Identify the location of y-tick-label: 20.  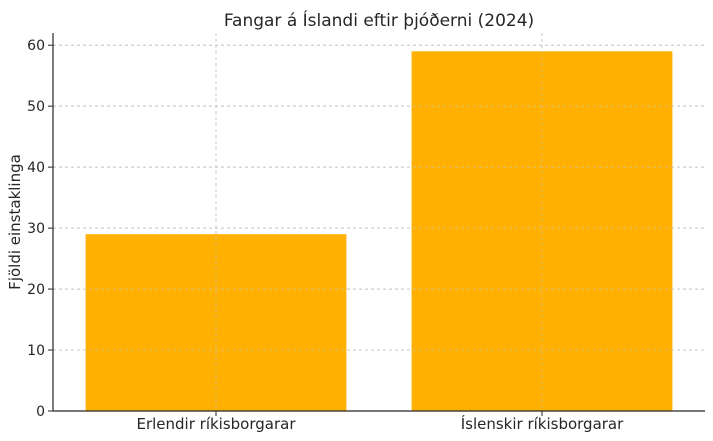
(36, 290).